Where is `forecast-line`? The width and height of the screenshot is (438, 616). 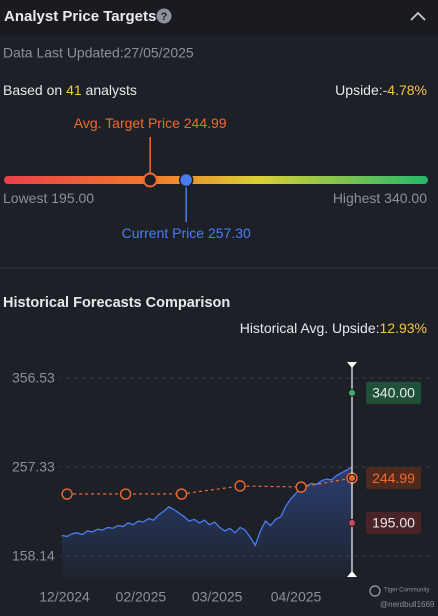
forecast-line is located at coordinates (210, 486).